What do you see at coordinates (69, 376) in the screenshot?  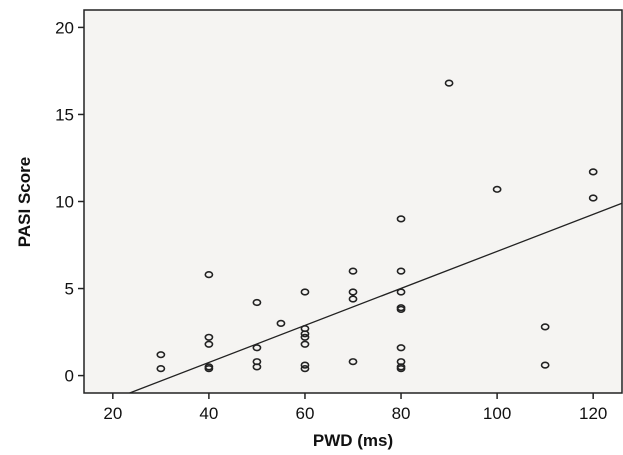 I see `y-tick-label: 0` at bounding box center [69, 376].